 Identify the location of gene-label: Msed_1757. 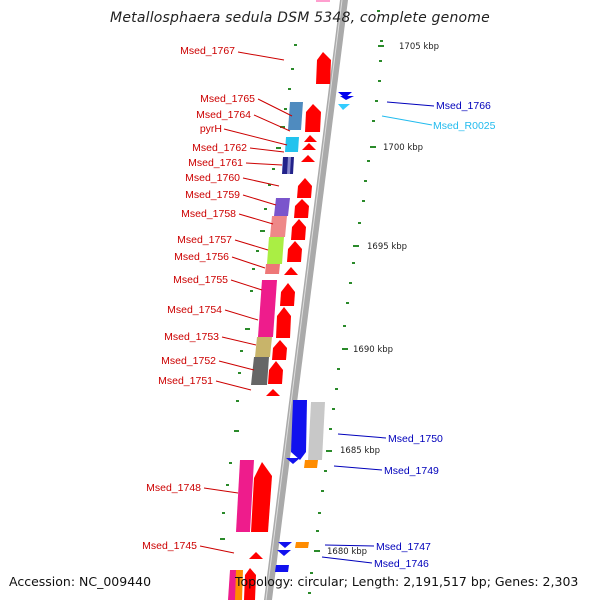
(204, 240).